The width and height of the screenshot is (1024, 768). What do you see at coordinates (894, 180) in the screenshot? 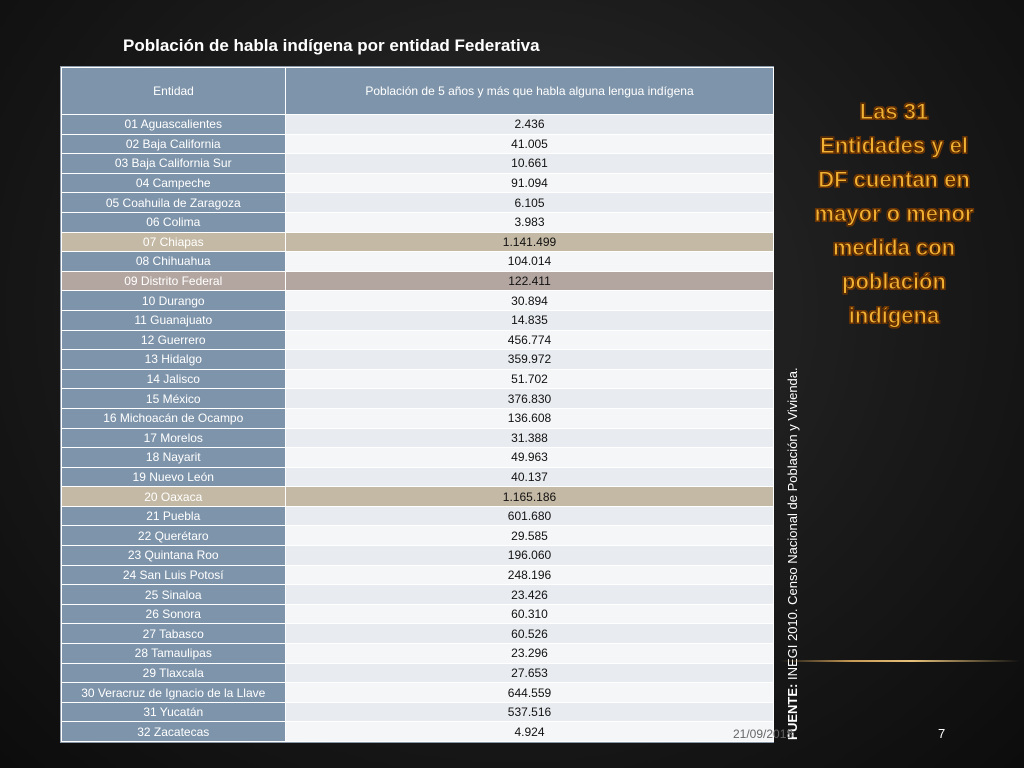
I see `side-note-line: DF cuentan en` at bounding box center [894, 180].